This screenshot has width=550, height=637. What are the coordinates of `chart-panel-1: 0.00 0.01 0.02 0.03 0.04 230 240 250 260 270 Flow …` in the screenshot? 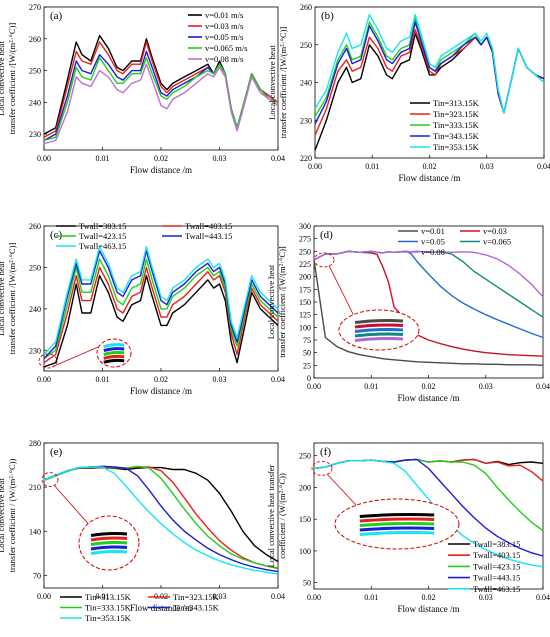 It's located at (142, 89).